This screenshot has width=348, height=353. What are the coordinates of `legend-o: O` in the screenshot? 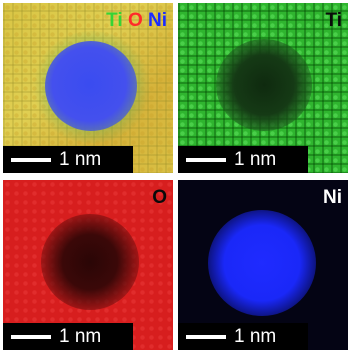 It's located at (135, 20).